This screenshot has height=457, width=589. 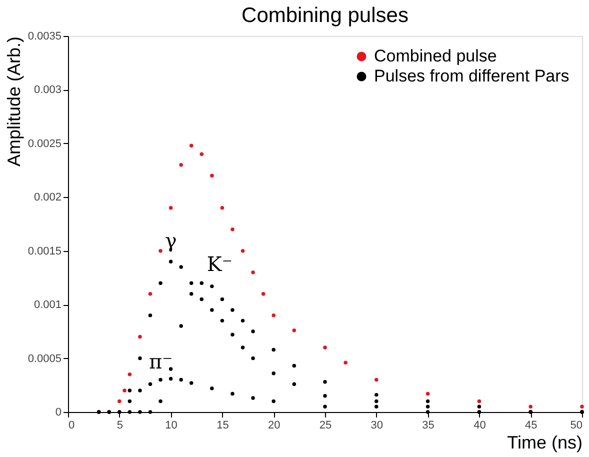 I want to click on x-tick-label: 45, so click(x=531, y=426).